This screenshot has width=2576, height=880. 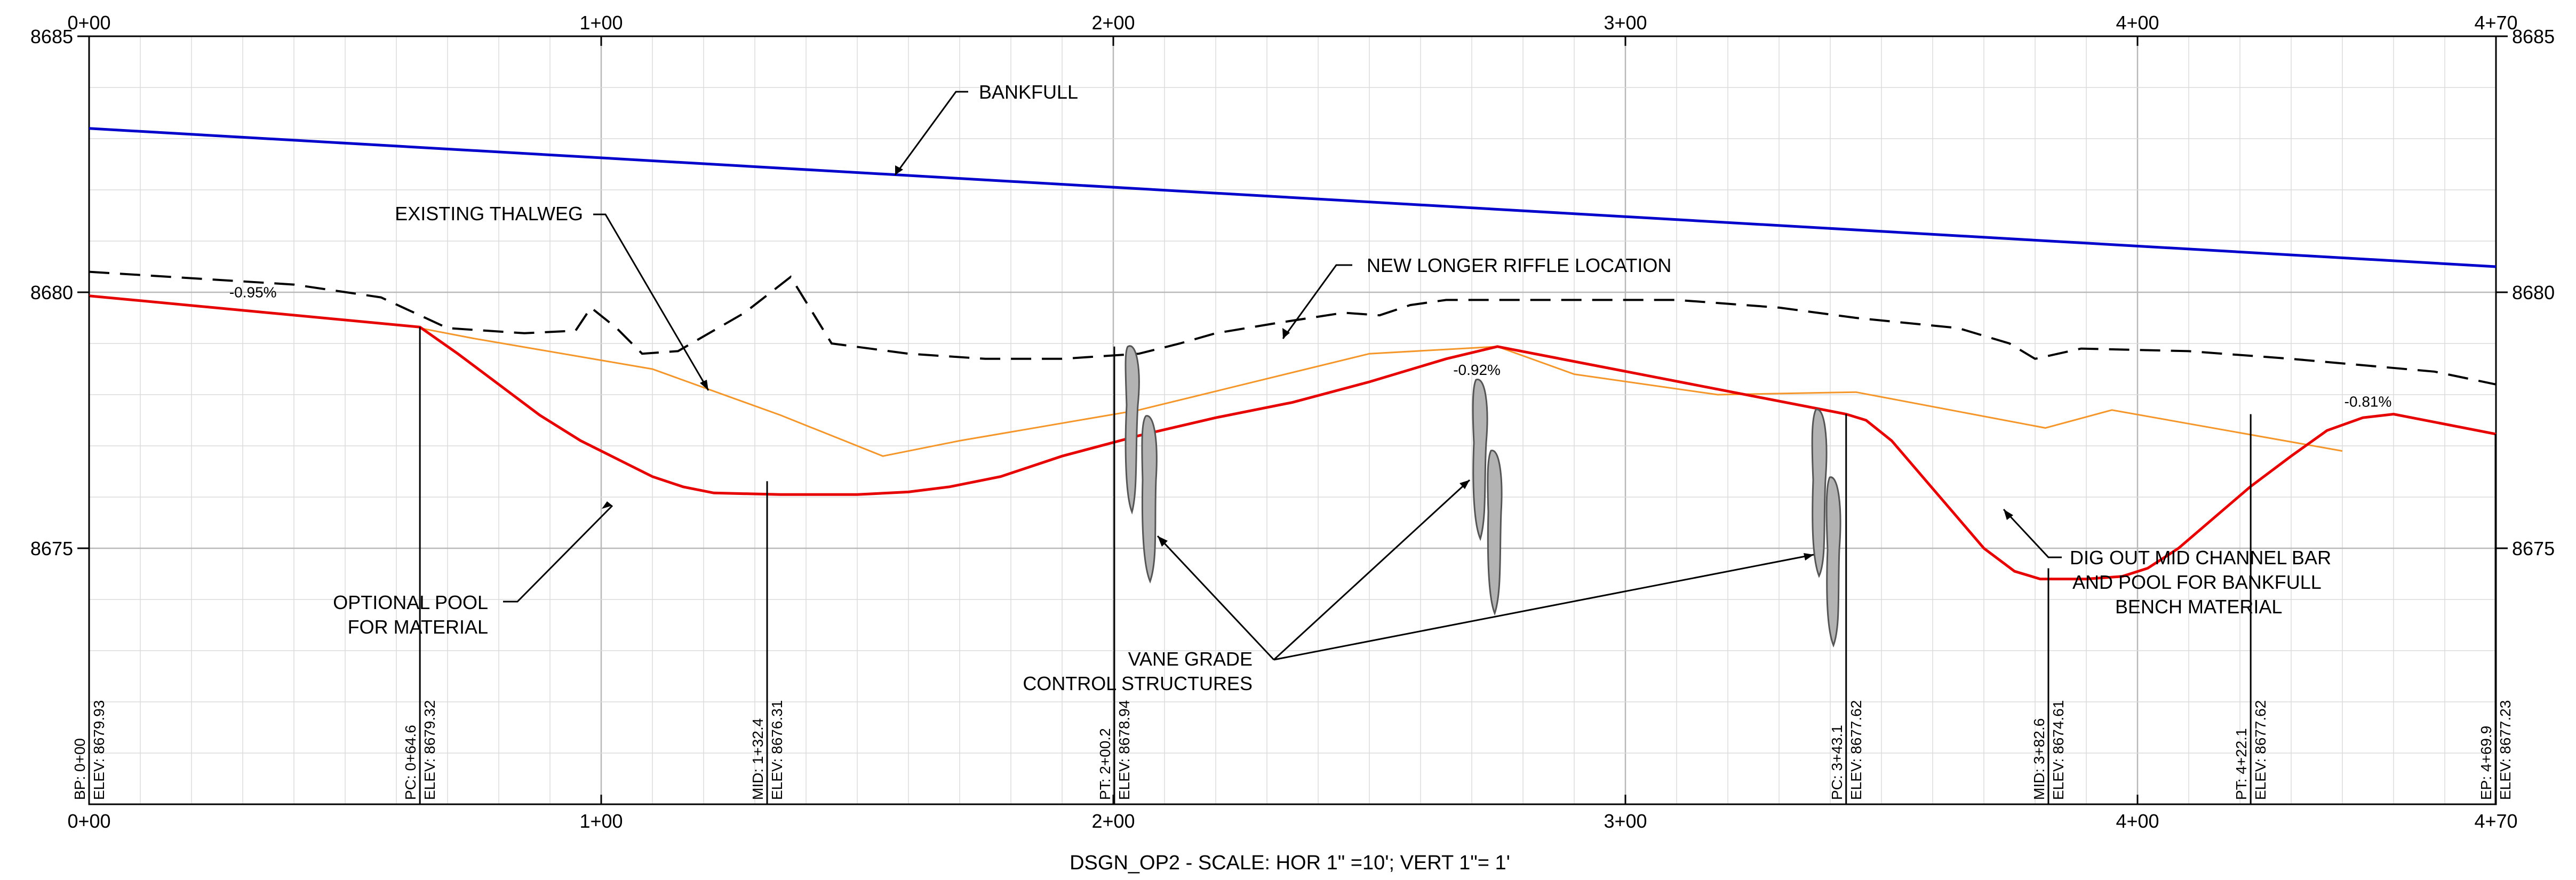 I want to click on vane-grade-callout-line1: VANE GRADE, so click(x=1190, y=659).